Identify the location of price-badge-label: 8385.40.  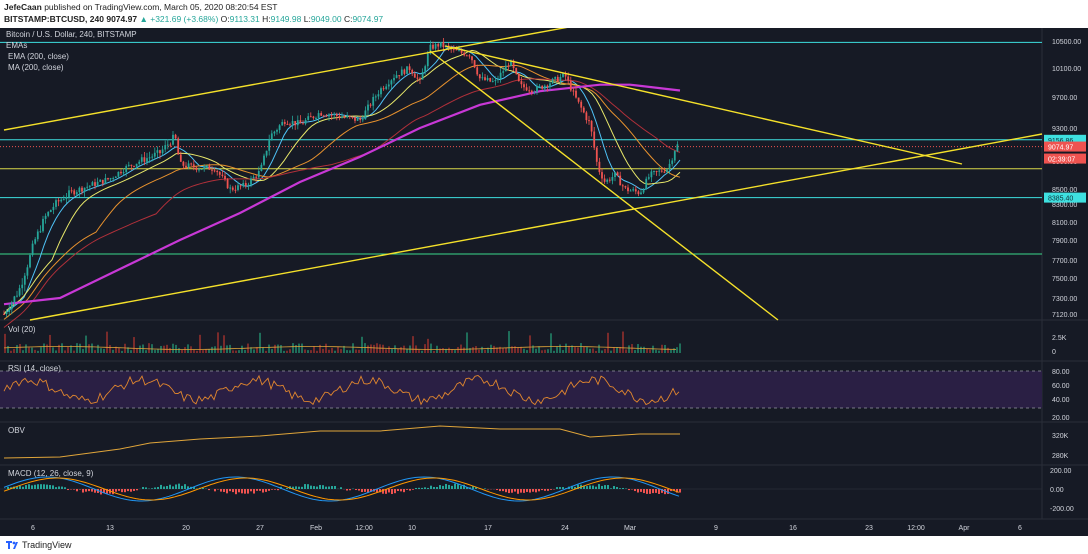
(1060, 199).